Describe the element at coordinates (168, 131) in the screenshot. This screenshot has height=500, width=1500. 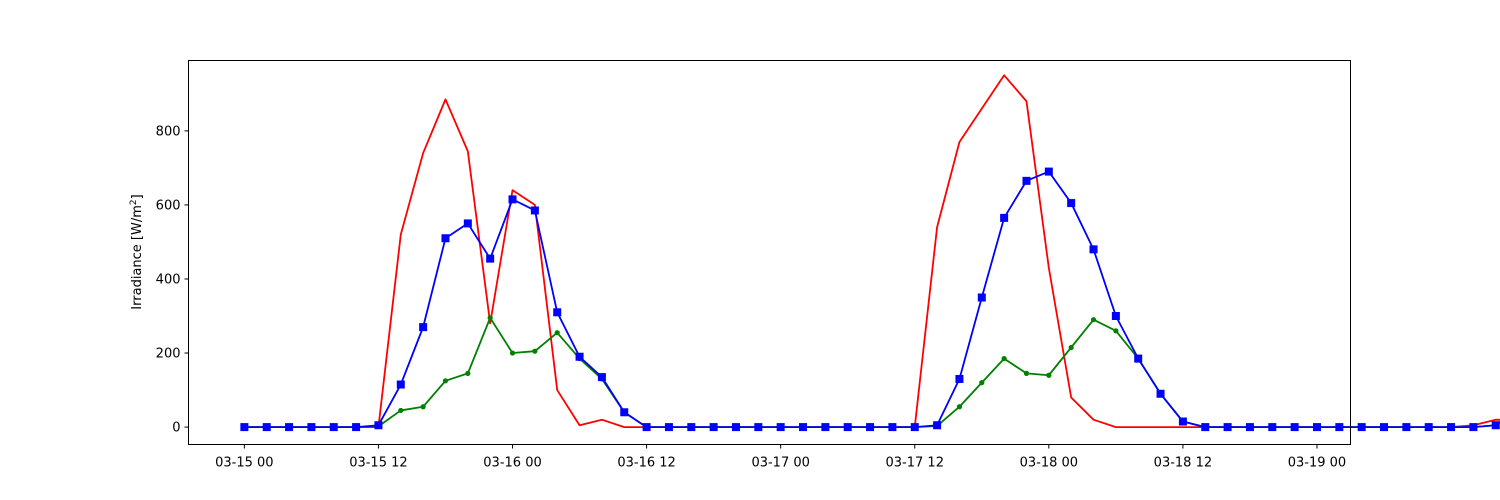
I see `y-tick-label-4: 800` at that location.